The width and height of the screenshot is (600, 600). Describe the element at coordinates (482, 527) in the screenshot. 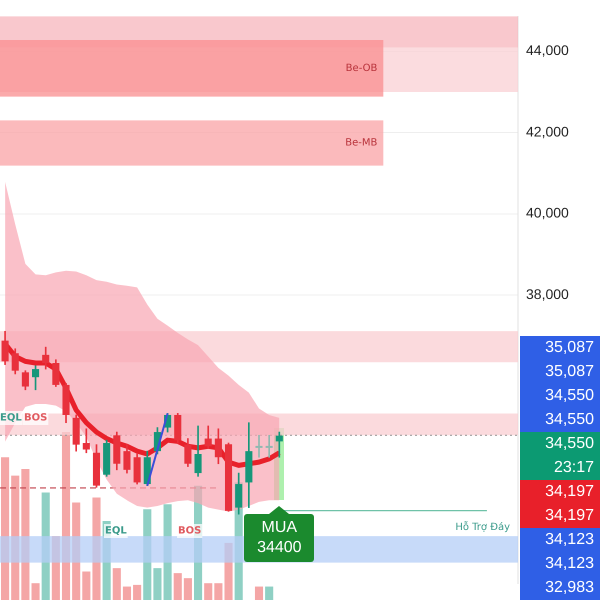

I see `ref-line-label: Hỗ Trợ Đáy` at that location.